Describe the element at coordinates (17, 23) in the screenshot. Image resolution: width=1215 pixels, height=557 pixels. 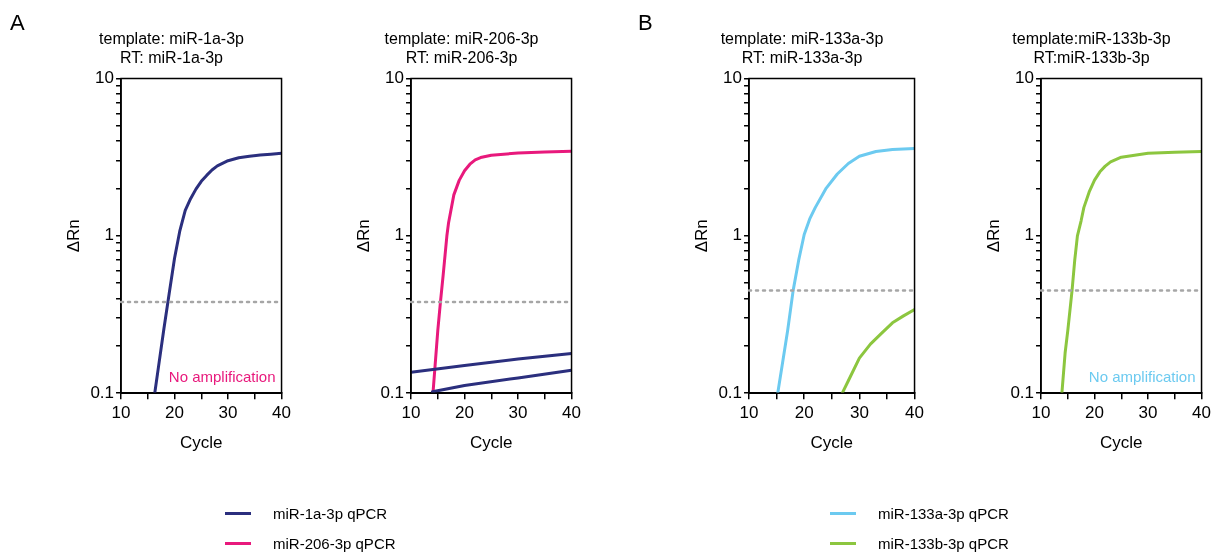
I see `text: A` at that location.